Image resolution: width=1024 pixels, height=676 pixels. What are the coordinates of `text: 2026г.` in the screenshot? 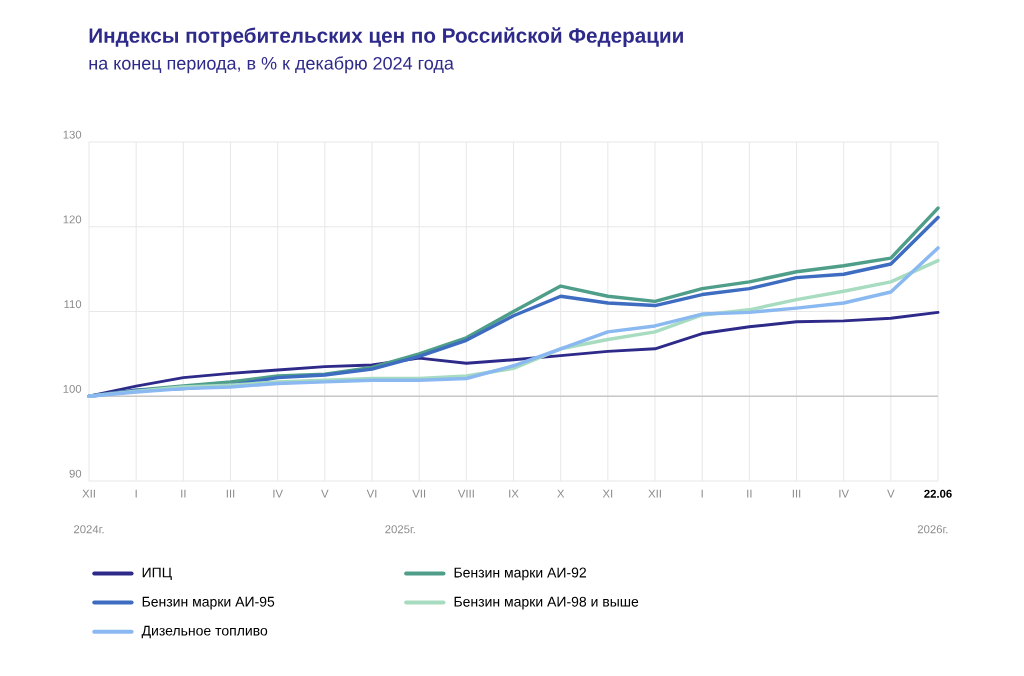 It's located at (932, 529).